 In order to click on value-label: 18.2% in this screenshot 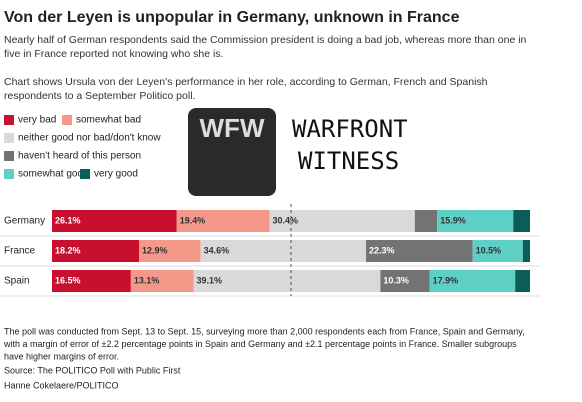, I will do `click(68, 250)`.